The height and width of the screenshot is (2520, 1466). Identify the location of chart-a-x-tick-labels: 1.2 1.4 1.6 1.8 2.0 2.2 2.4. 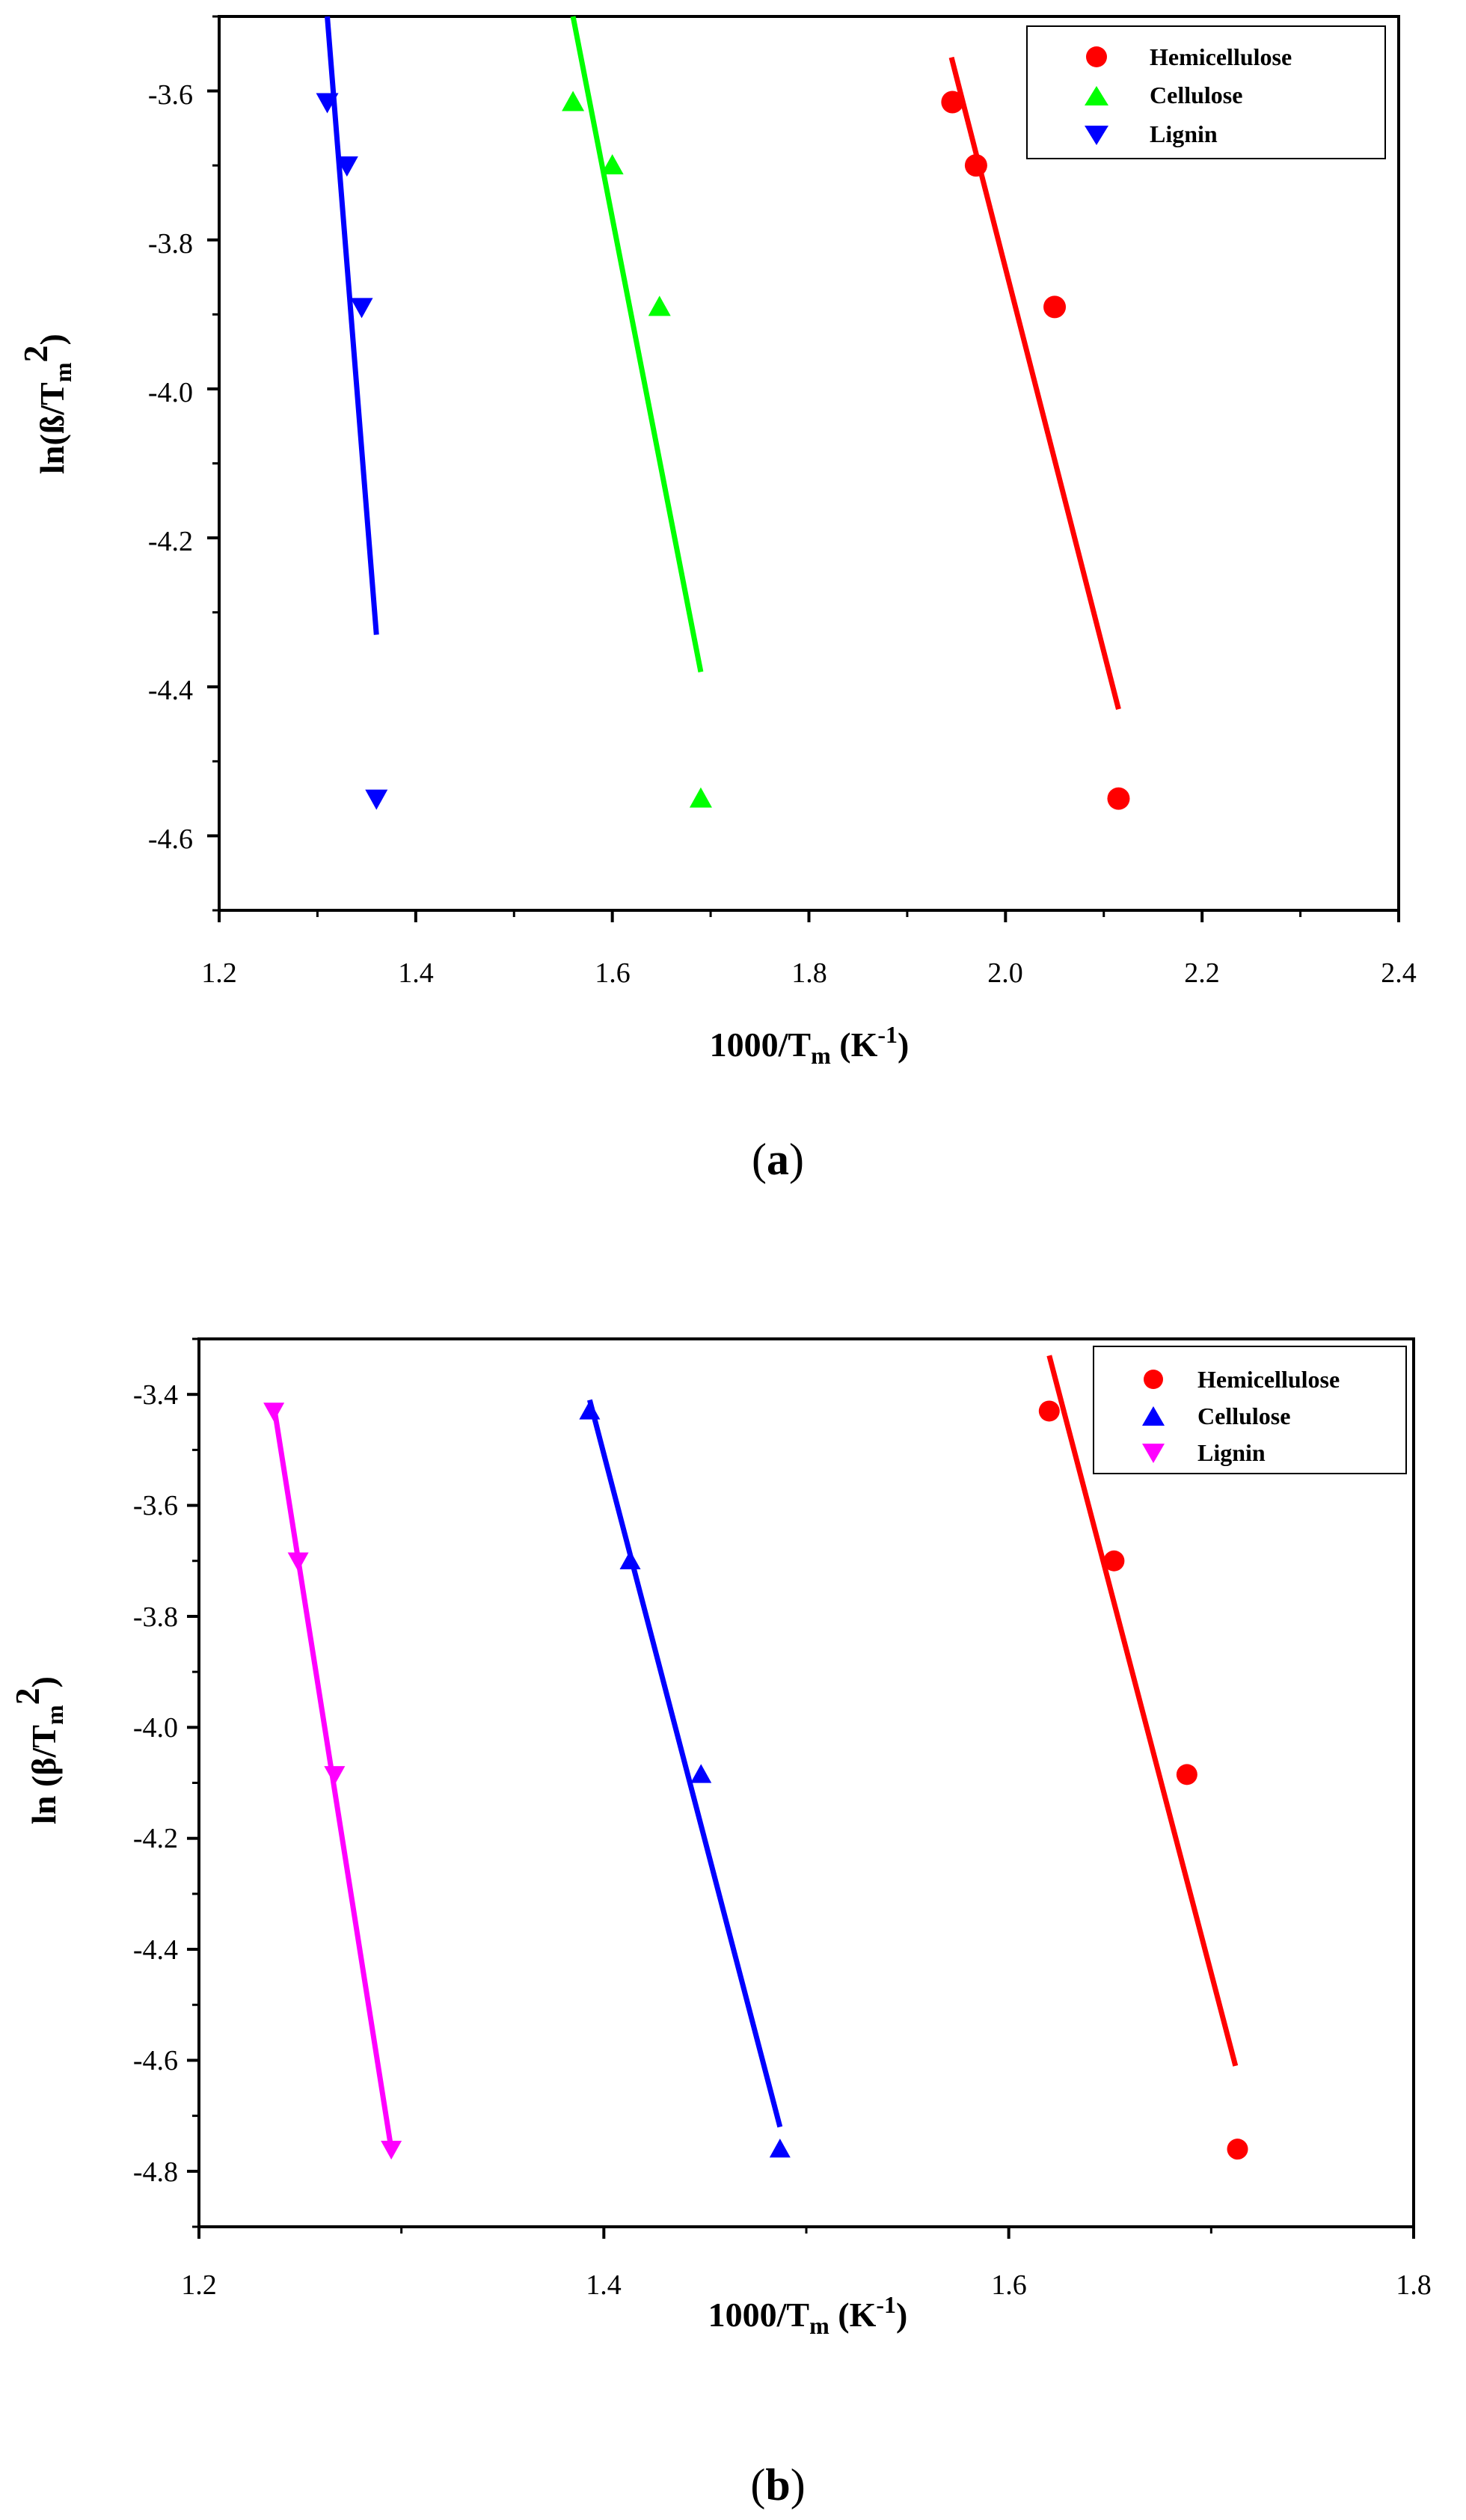
(809, 973).